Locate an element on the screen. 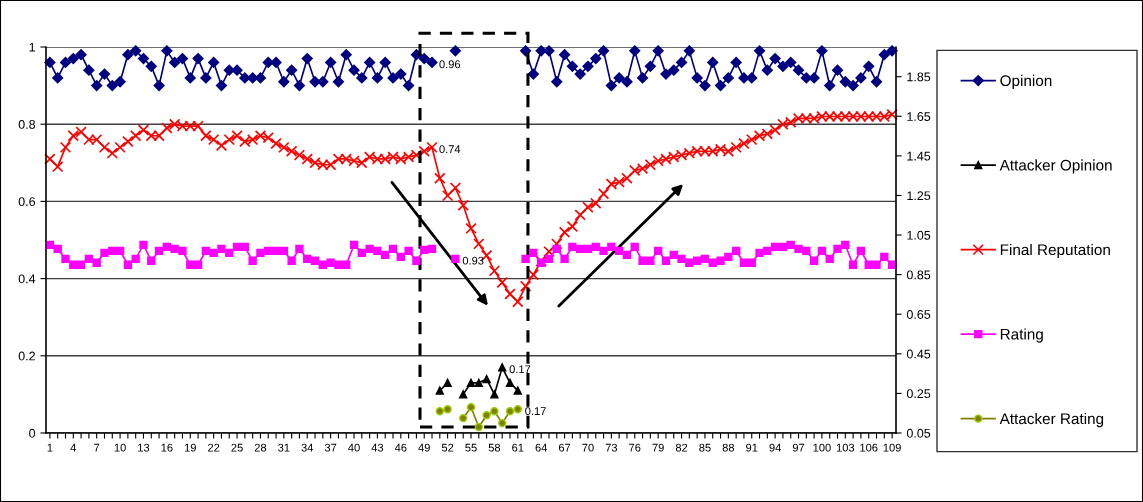 The width and height of the screenshot is (1143, 502). data-label: 0.96 is located at coordinates (450, 64).